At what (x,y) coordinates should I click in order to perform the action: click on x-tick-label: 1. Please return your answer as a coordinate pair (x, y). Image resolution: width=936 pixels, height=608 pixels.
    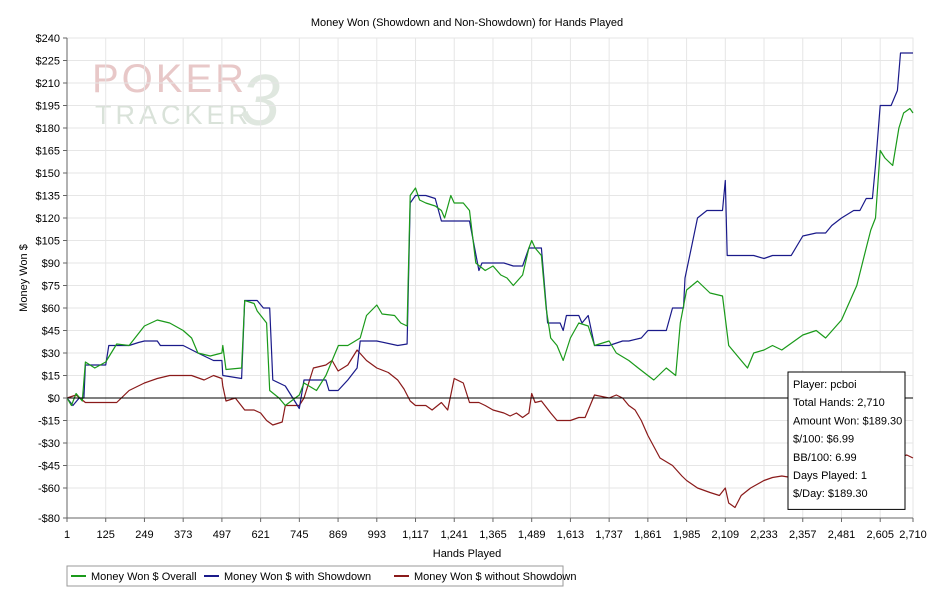
    Looking at the image, I should click on (67, 535).